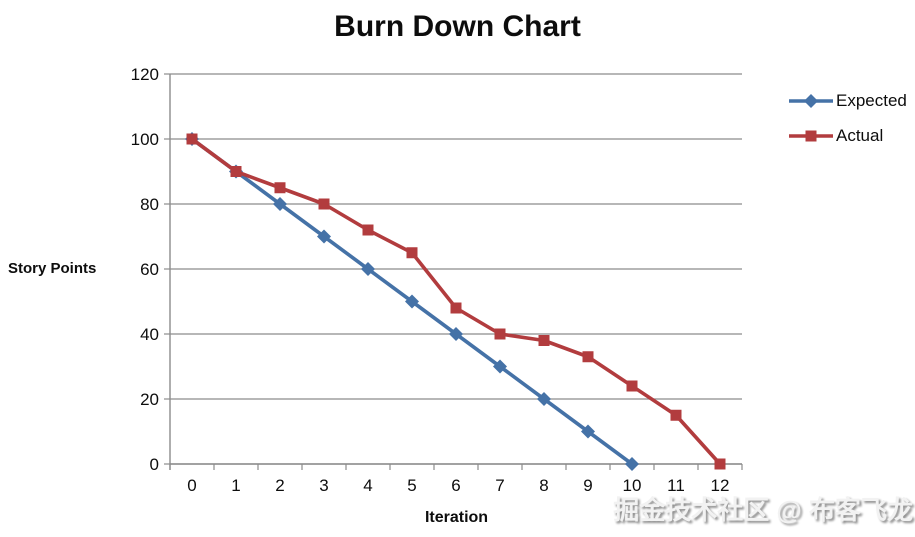 This screenshot has width=915, height=537. What do you see at coordinates (811, 136) in the screenshot?
I see `square-marker-icon` at bounding box center [811, 136].